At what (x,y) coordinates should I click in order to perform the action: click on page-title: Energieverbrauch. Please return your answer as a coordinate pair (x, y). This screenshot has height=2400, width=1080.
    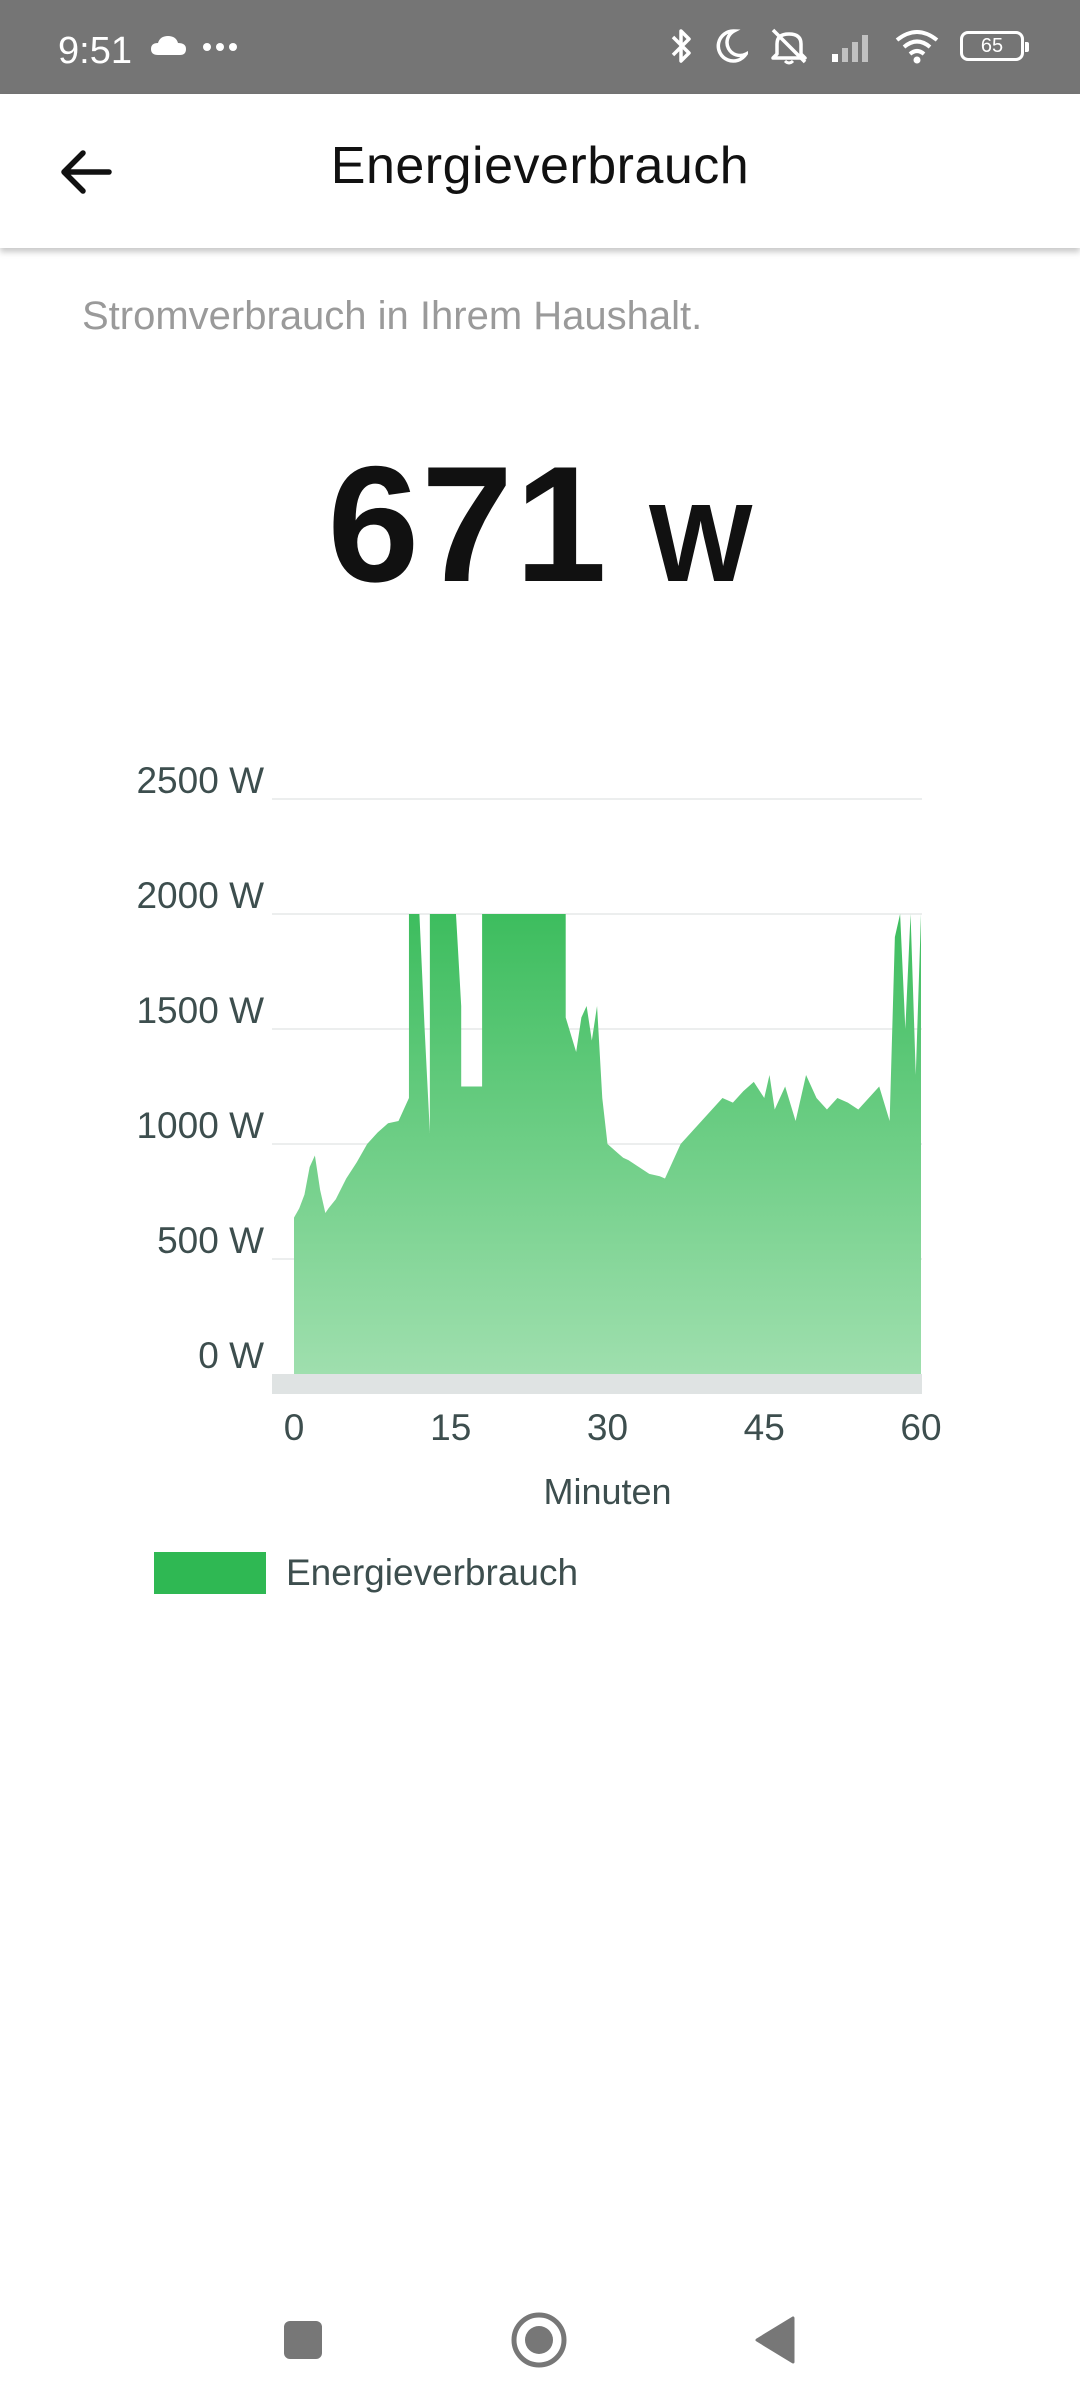
    Looking at the image, I should click on (540, 166).